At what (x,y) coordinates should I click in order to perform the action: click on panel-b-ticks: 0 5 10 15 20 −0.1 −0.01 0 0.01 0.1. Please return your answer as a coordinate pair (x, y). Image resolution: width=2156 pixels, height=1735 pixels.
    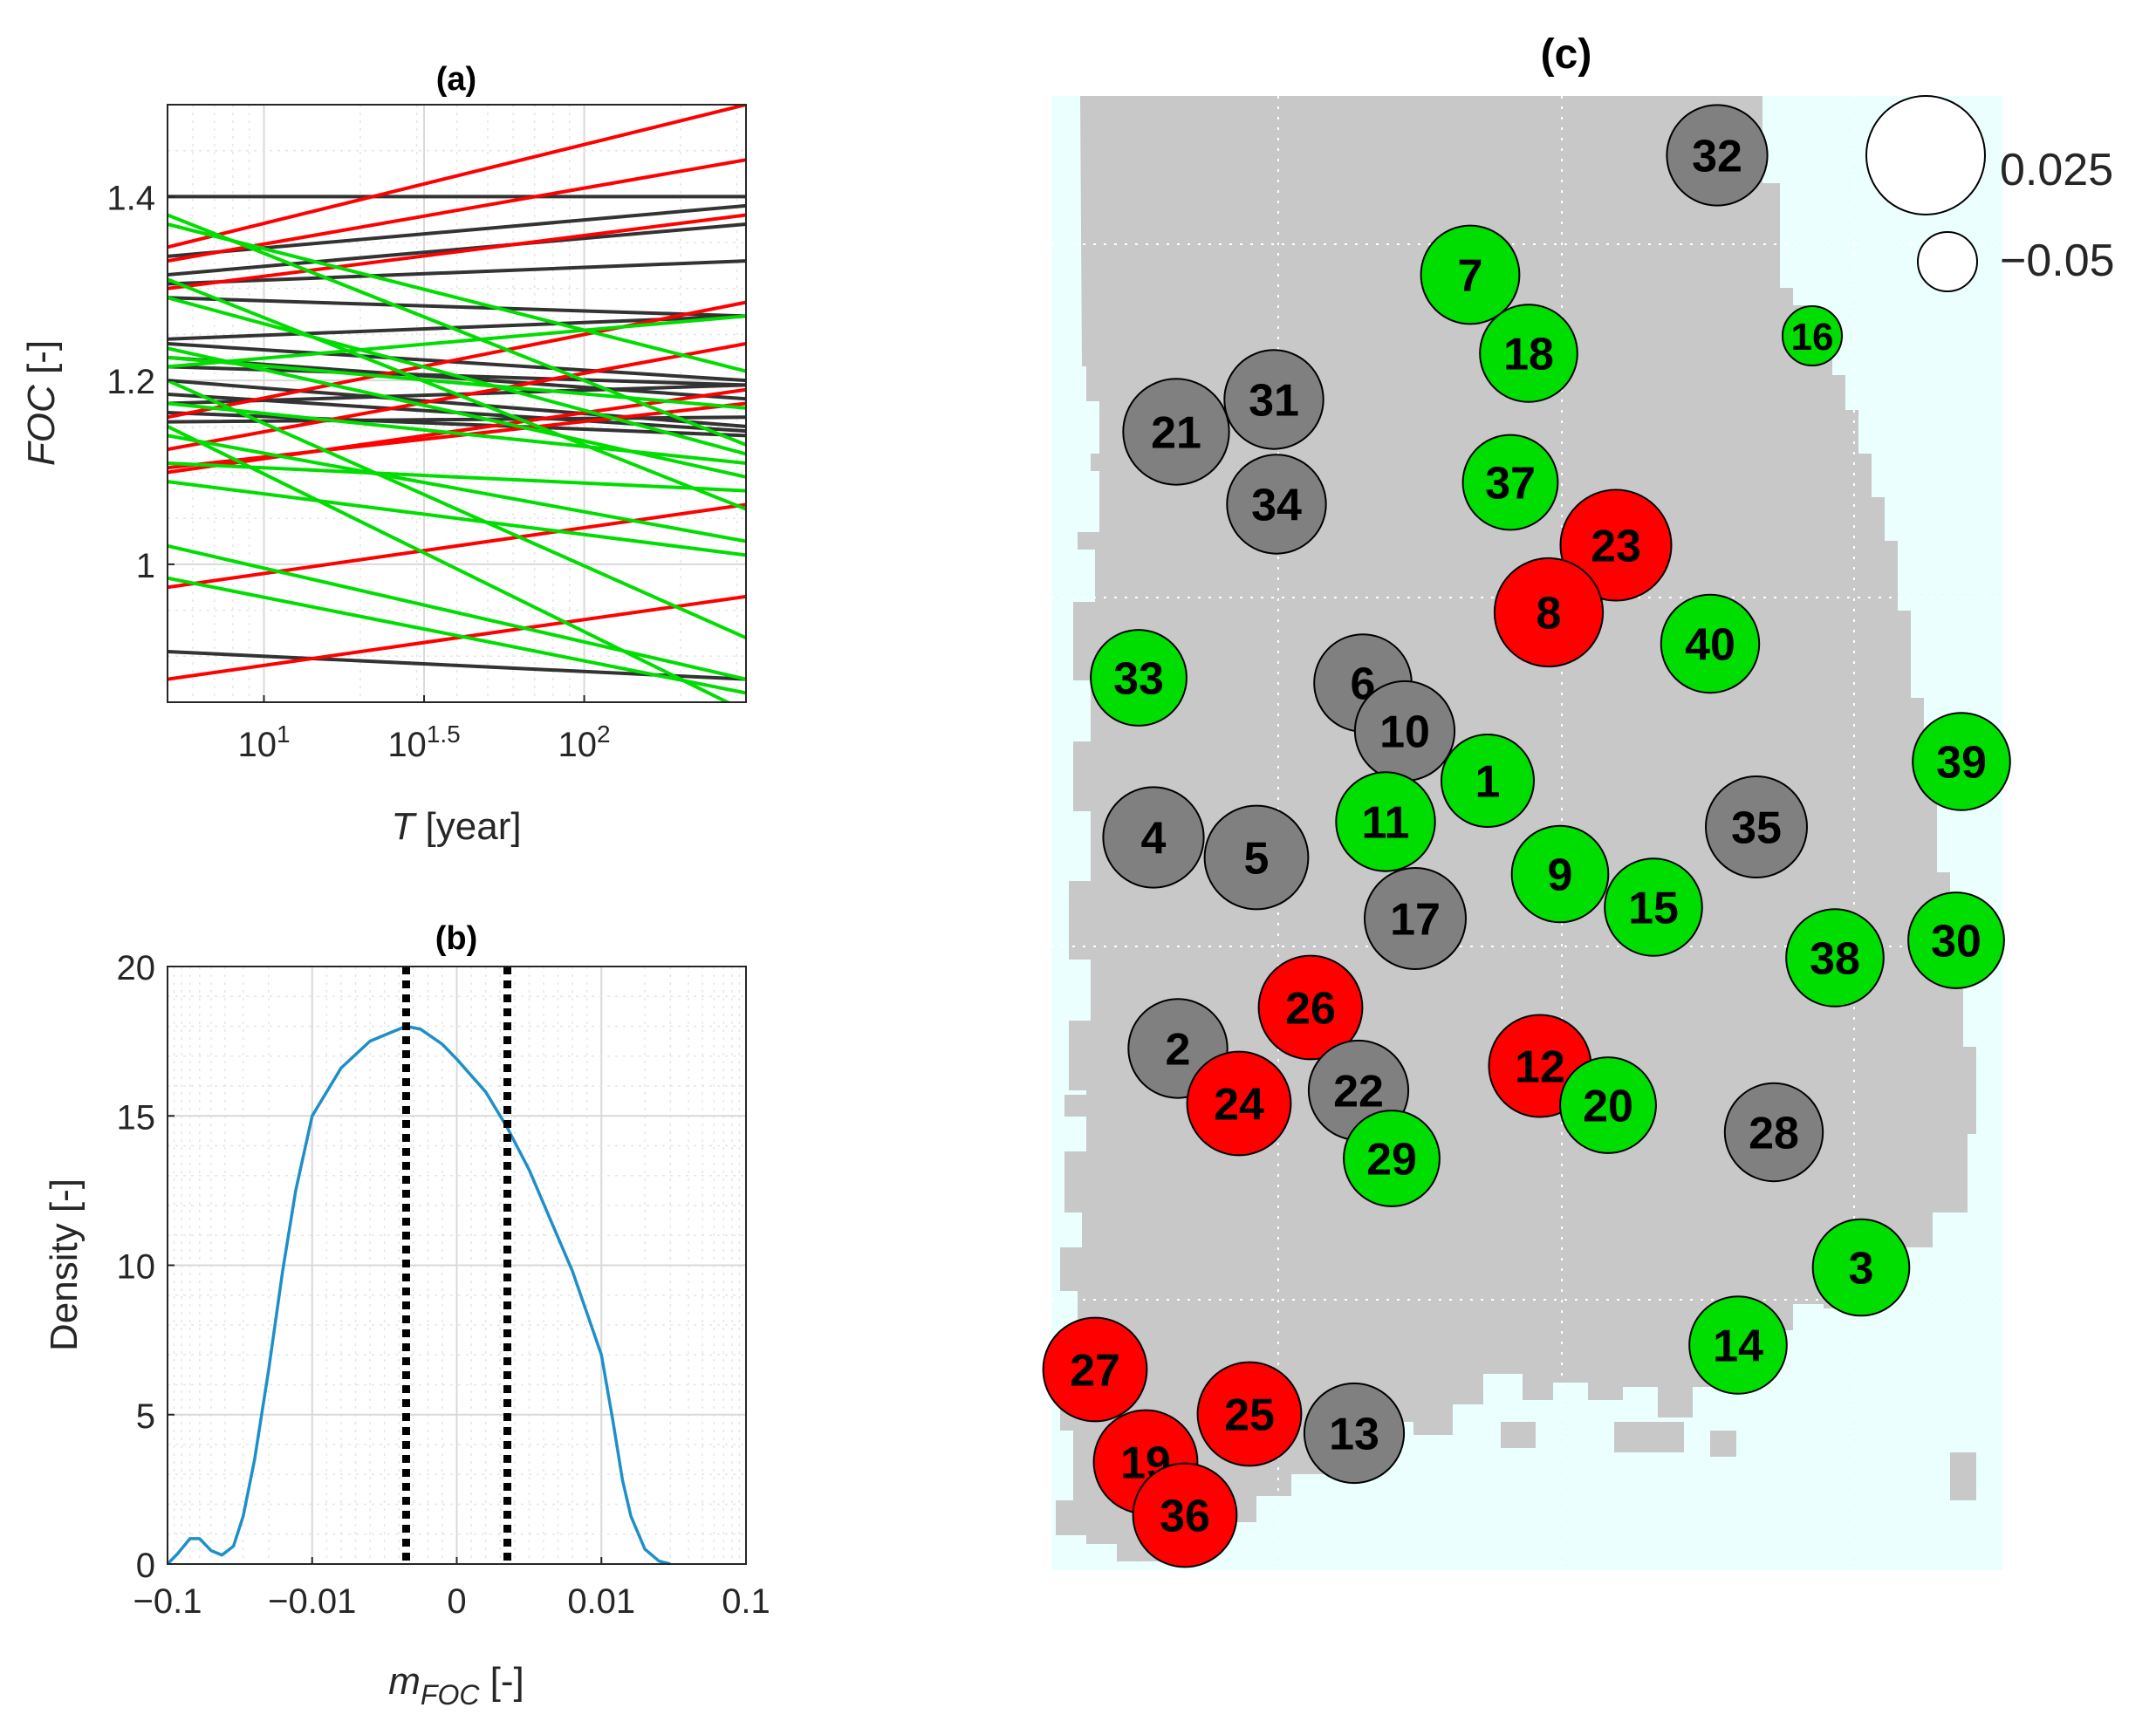
    Looking at the image, I should click on (443, 1285).